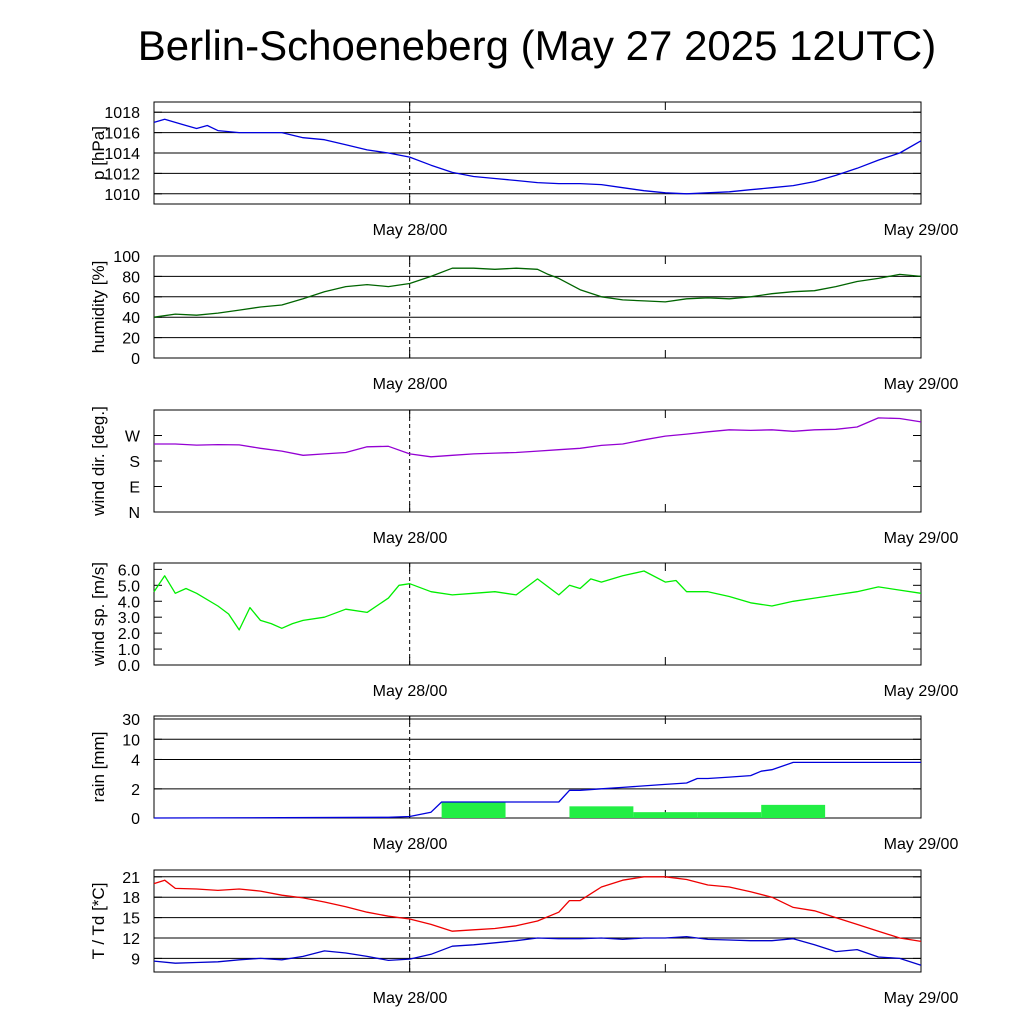  Describe the element at coordinates (131, 720) in the screenshot. I see `y-tick-label: 30` at that location.